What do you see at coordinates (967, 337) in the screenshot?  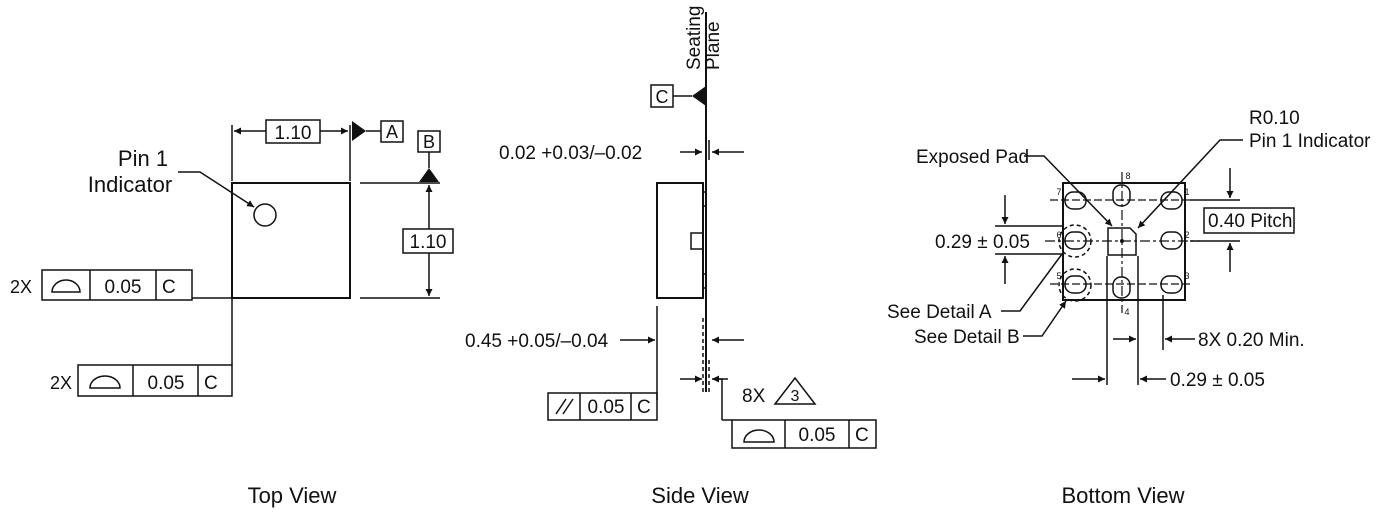 I see `detail-b-label: See Detail B` at bounding box center [967, 337].